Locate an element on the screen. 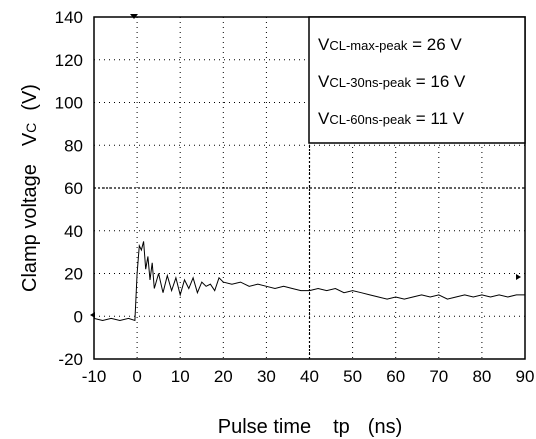 This screenshot has width=536, height=439. y-tick-label-8: 140 is located at coordinates (69, 17).